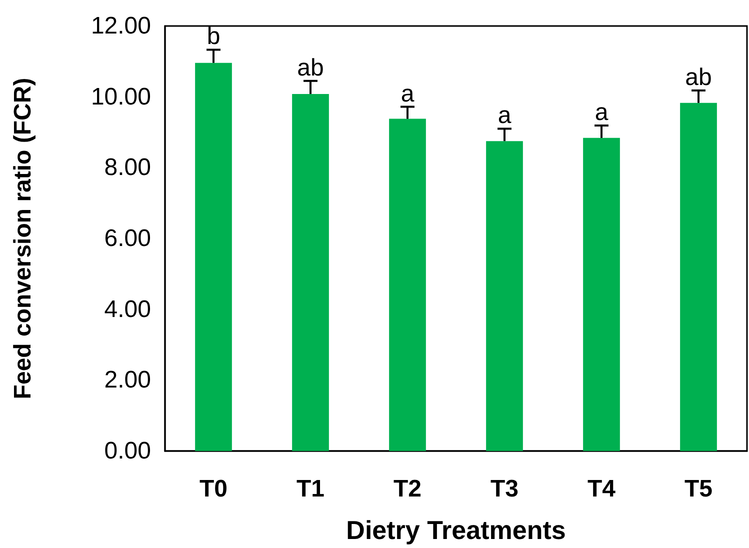  Describe the element at coordinates (127, 238) in the screenshot. I see `y-tick-label: 6.00` at that location.